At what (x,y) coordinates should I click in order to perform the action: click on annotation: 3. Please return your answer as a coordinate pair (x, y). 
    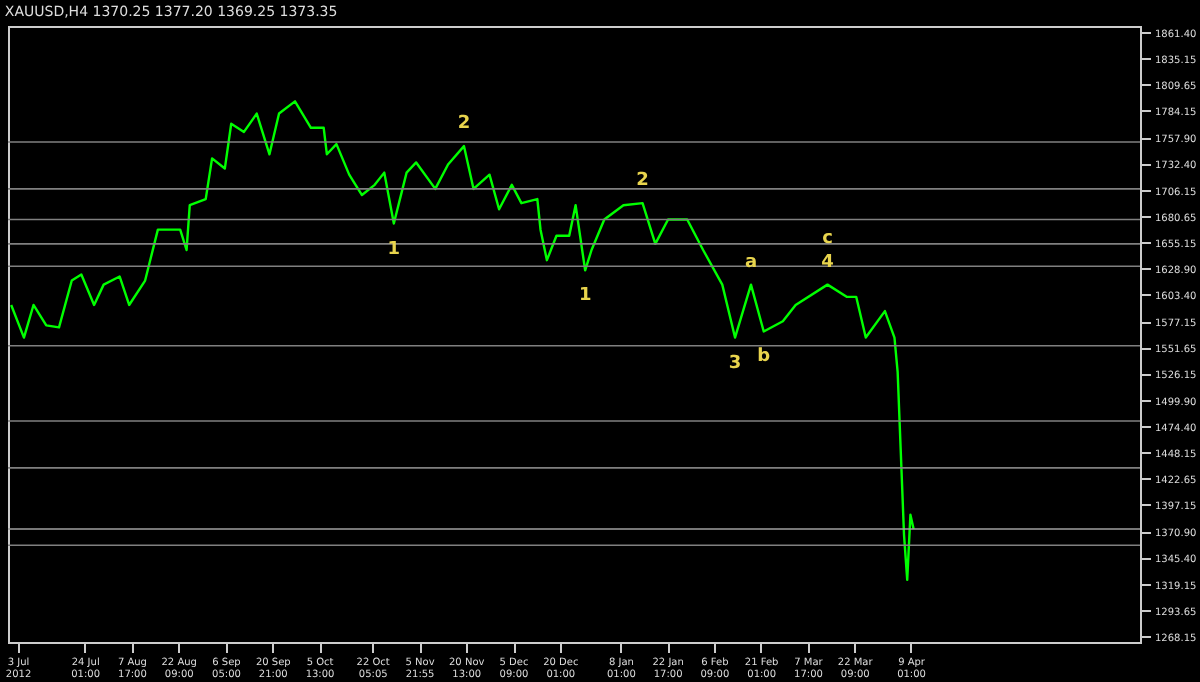
    Looking at the image, I should click on (735, 363).